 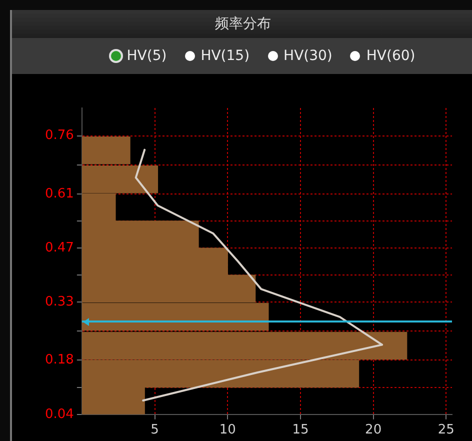 What do you see at coordinates (373, 430) in the screenshot?
I see `x-tick-label: 20` at bounding box center [373, 430].